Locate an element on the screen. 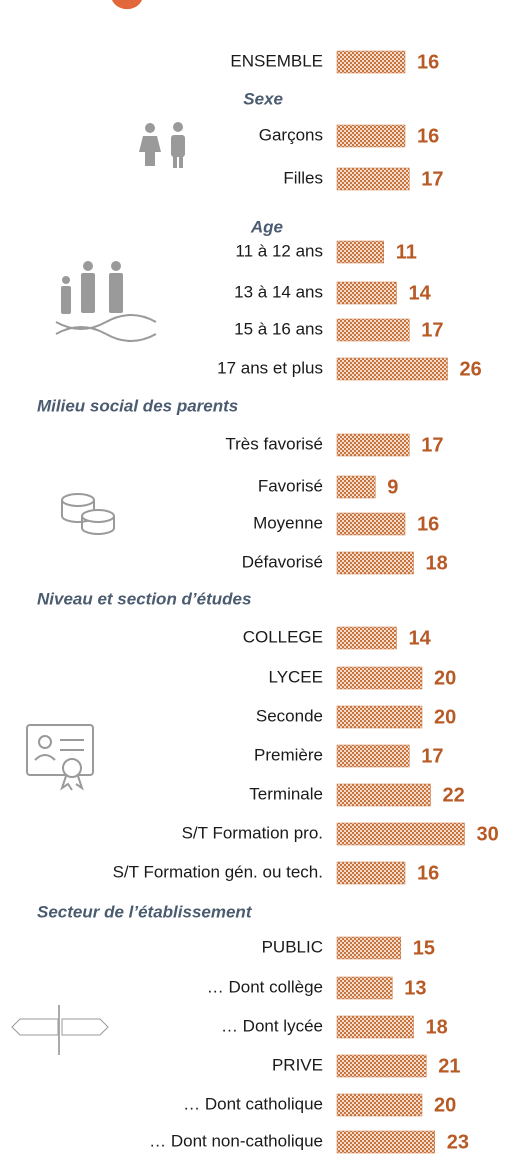  category-label: ENSEMBLE is located at coordinates (276, 60).